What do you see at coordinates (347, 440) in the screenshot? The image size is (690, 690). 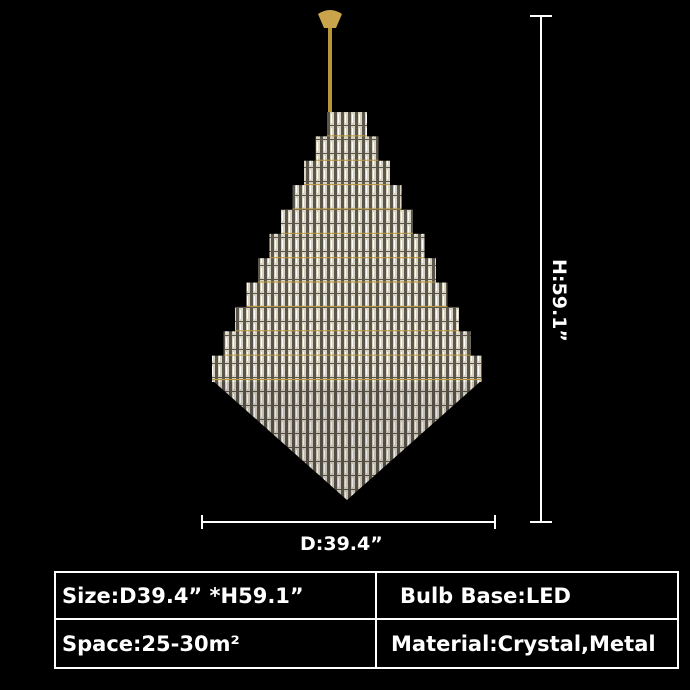 I see `crystal-drop-cone` at bounding box center [347, 440].